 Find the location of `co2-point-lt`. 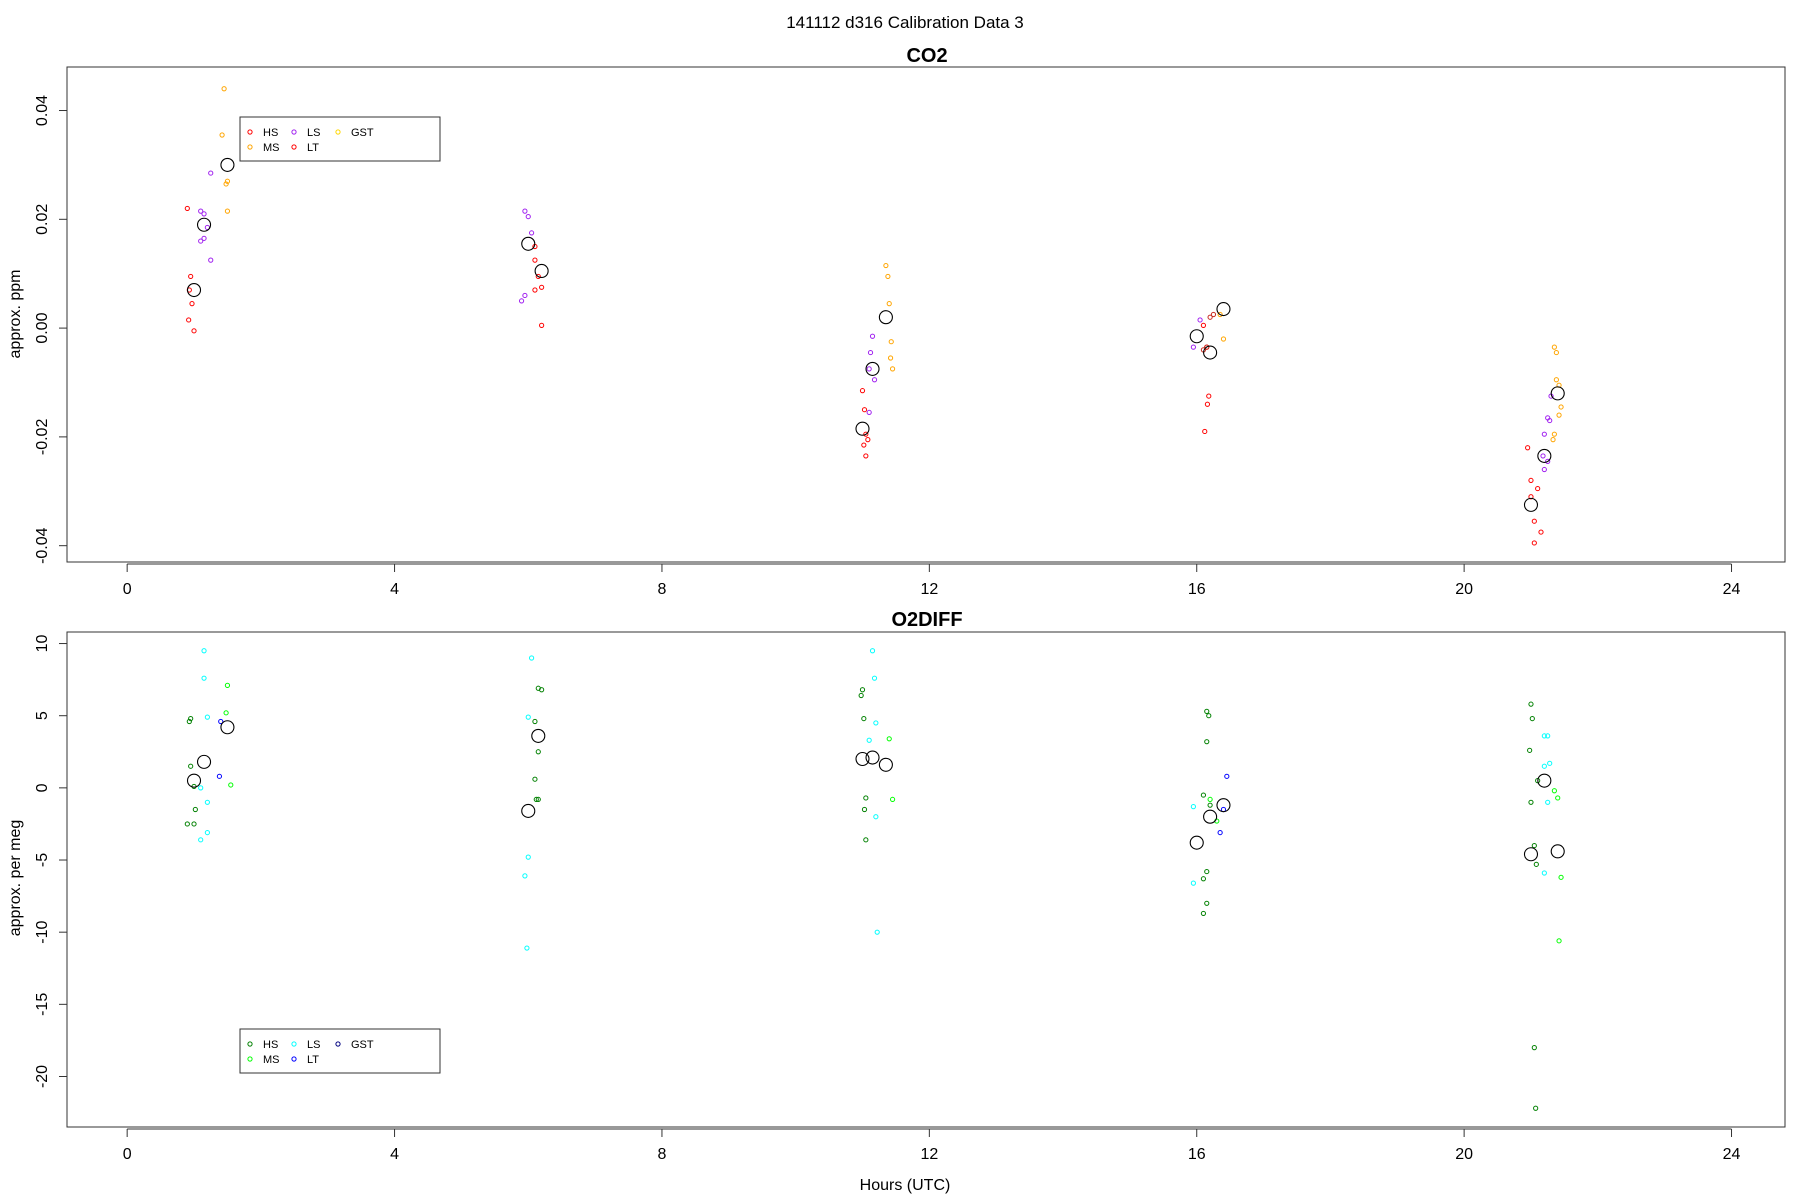

co2-point-lt is located at coordinates (1207, 347).